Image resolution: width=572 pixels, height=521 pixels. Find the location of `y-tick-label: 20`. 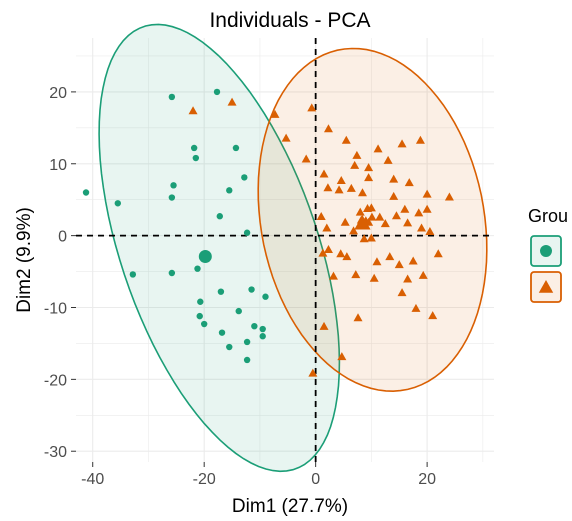

y-tick-label: 20 is located at coordinates (58, 93).